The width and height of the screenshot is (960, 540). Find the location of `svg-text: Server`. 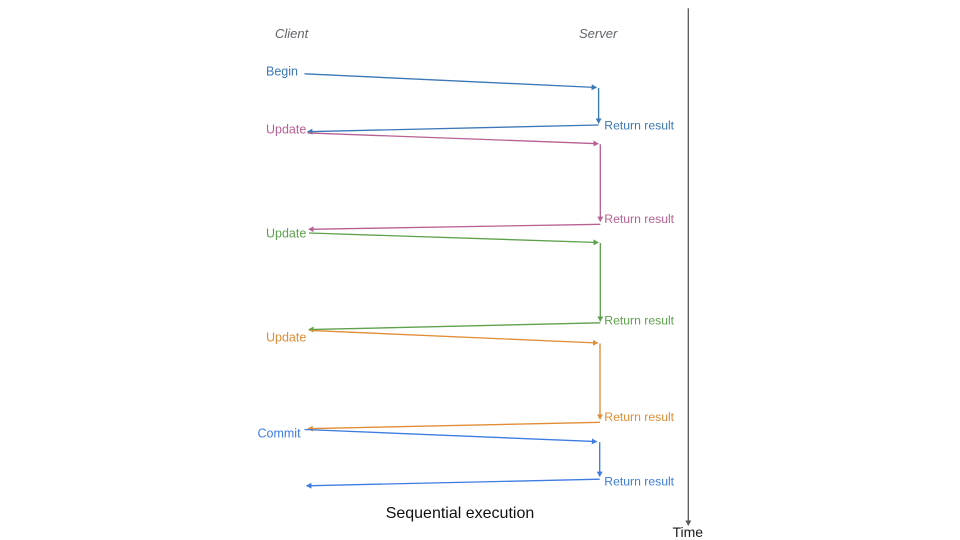

svg-text: Server is located at coordinates (598, 33).